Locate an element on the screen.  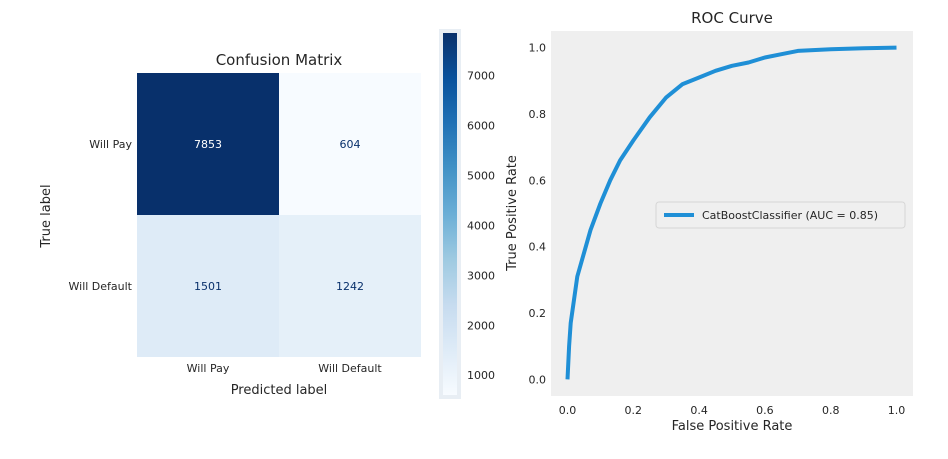
legend-box is located at coordinates (780, 215).